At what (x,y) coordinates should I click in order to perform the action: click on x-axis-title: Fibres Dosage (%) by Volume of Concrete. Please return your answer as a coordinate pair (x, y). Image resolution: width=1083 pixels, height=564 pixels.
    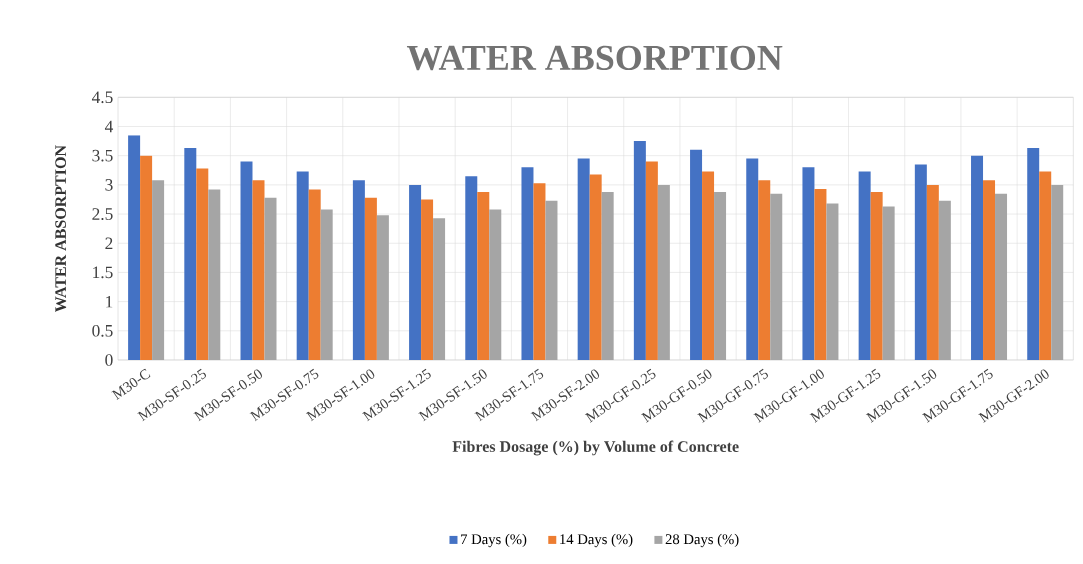
    Looking at the image, I should click on (595, 448).